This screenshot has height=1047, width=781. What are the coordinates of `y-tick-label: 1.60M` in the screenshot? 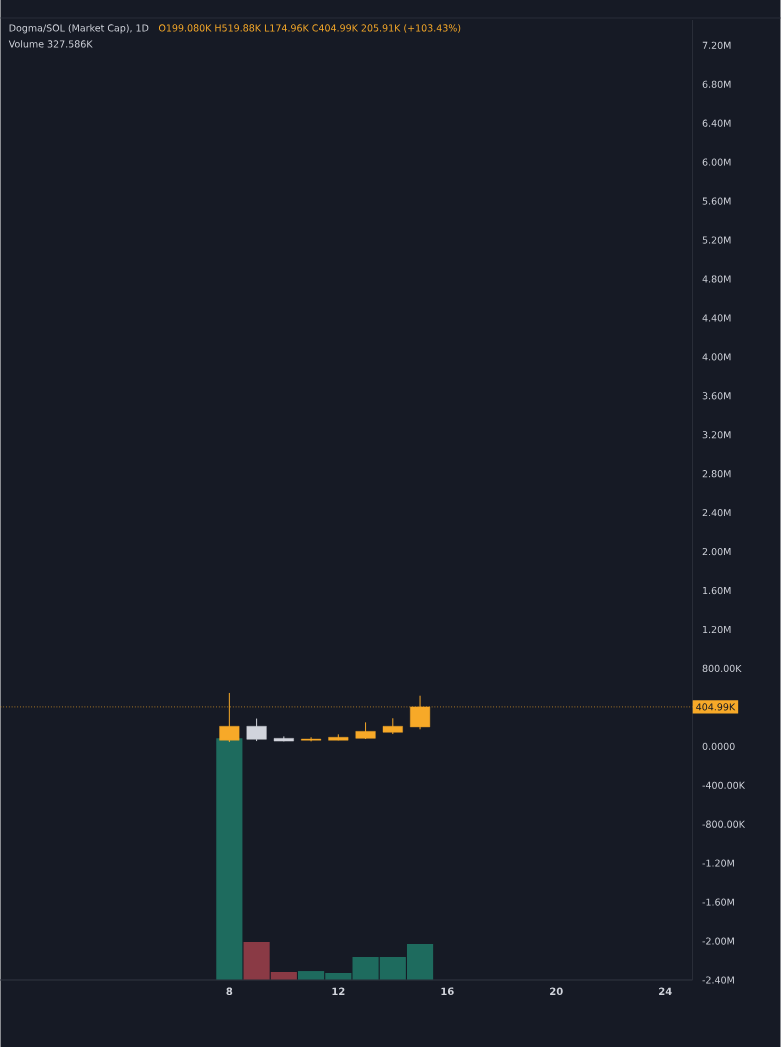 It's located at (717, 590).